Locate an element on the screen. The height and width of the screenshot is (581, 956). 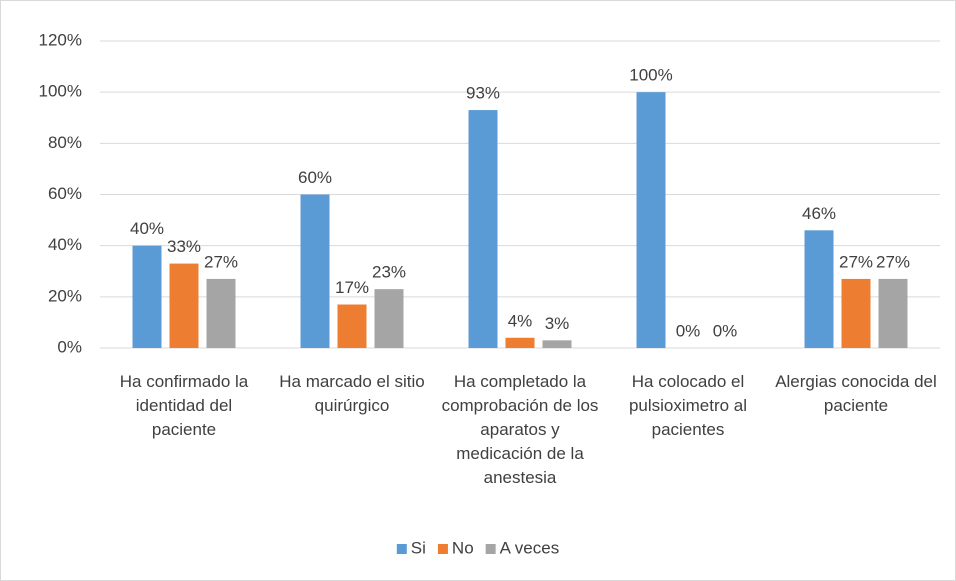
y-tick-label: 0% is located at coordinates (69, 346).